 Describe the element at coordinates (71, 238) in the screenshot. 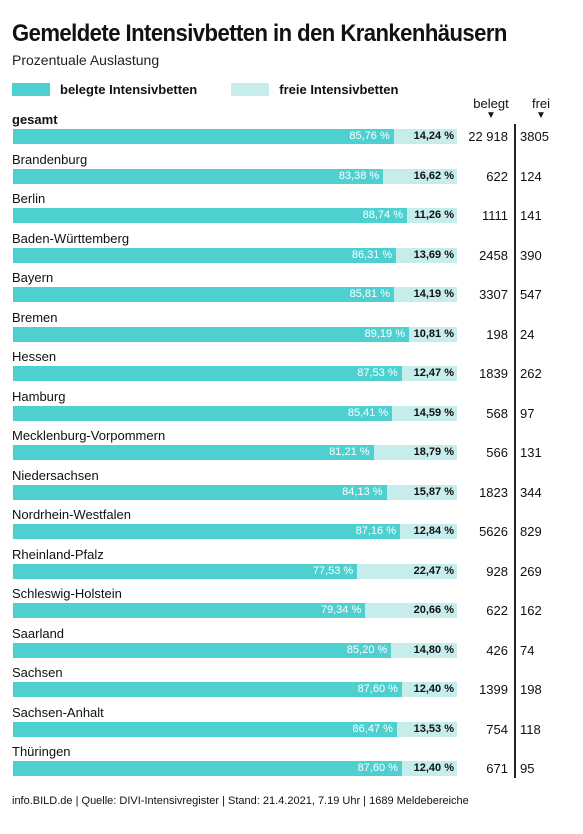

I see `row-label: Baden-Württemberg` at that location.